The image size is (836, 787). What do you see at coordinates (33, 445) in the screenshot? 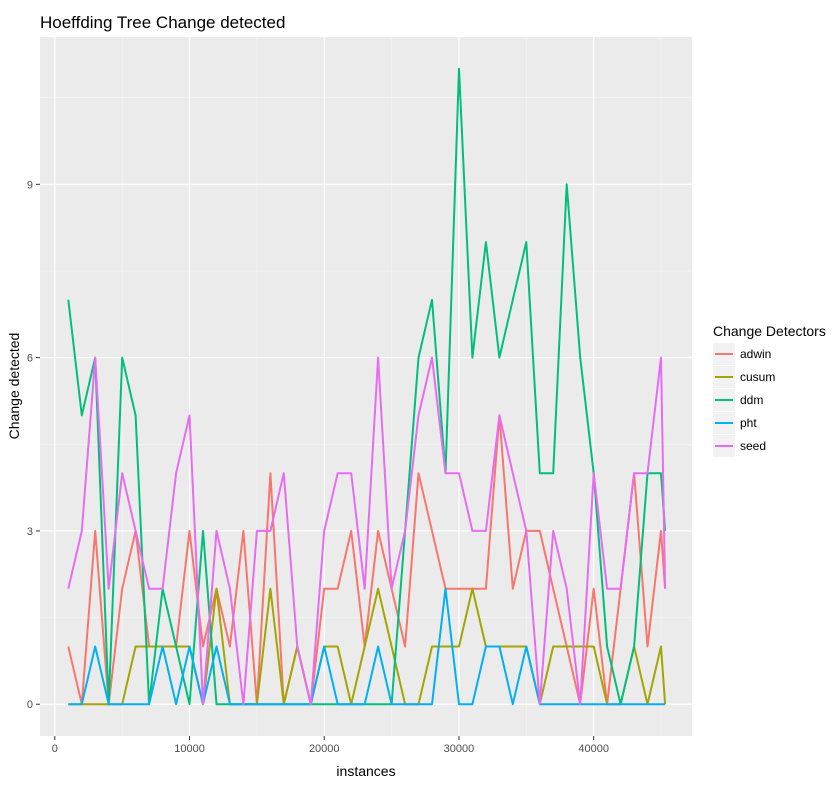
I see `y-axis: 0 3 6 9` at bounding box center [33, 445].